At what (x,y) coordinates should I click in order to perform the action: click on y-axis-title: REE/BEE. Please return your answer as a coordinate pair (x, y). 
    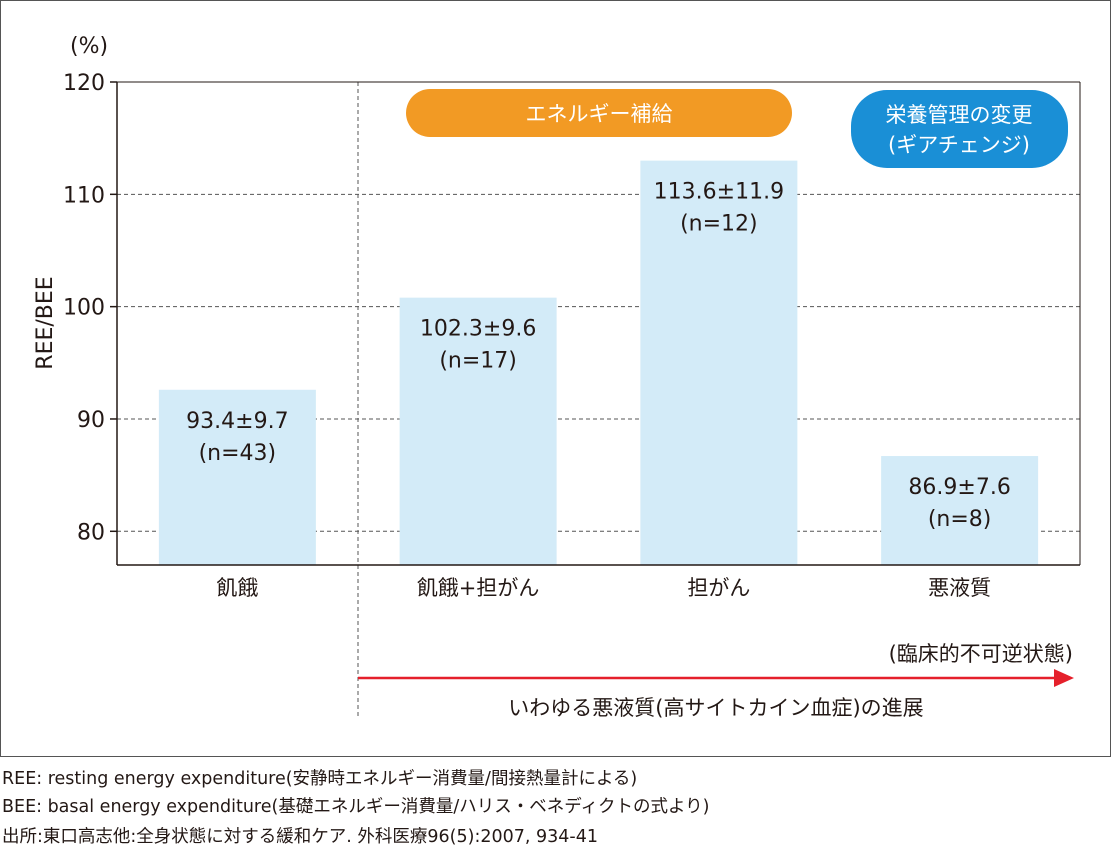
    Looking at the image, I should click on (45, 322).